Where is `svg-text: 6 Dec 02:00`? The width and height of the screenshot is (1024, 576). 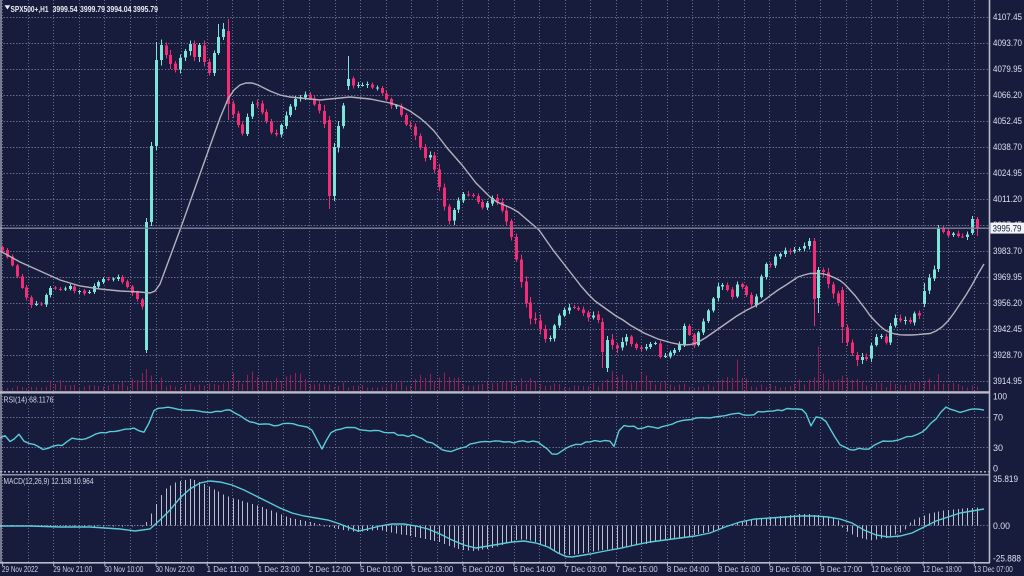 svg-text: 6 Dec 02:00 is located at coordinates (483, 569).